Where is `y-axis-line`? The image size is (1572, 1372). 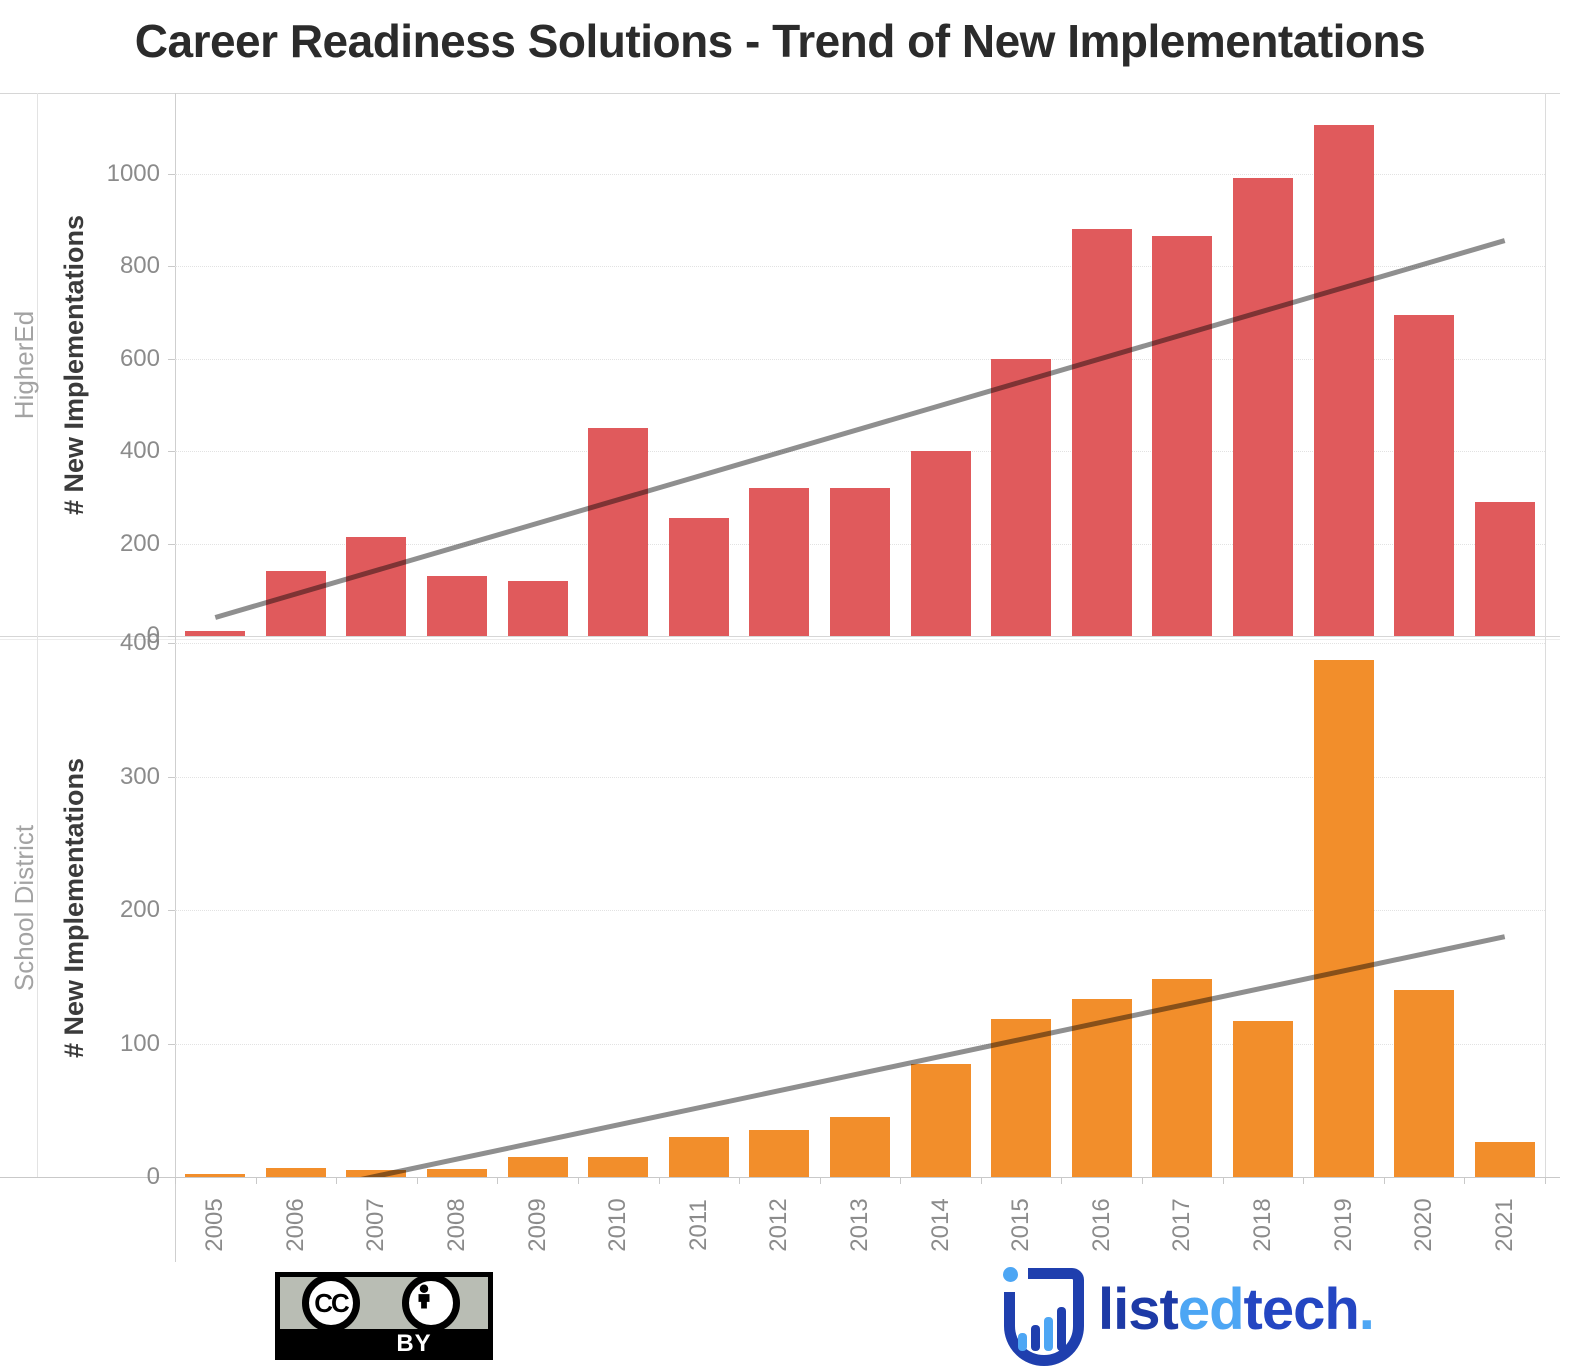
y-axis-line is located at coordinates (175, 677).